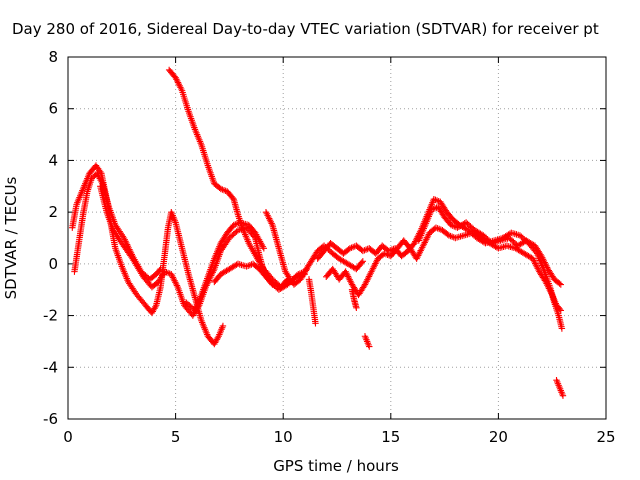  Describe the element at coordinates (53, 160) in the screenshot. I see `y-tick-label: 4` at that location.